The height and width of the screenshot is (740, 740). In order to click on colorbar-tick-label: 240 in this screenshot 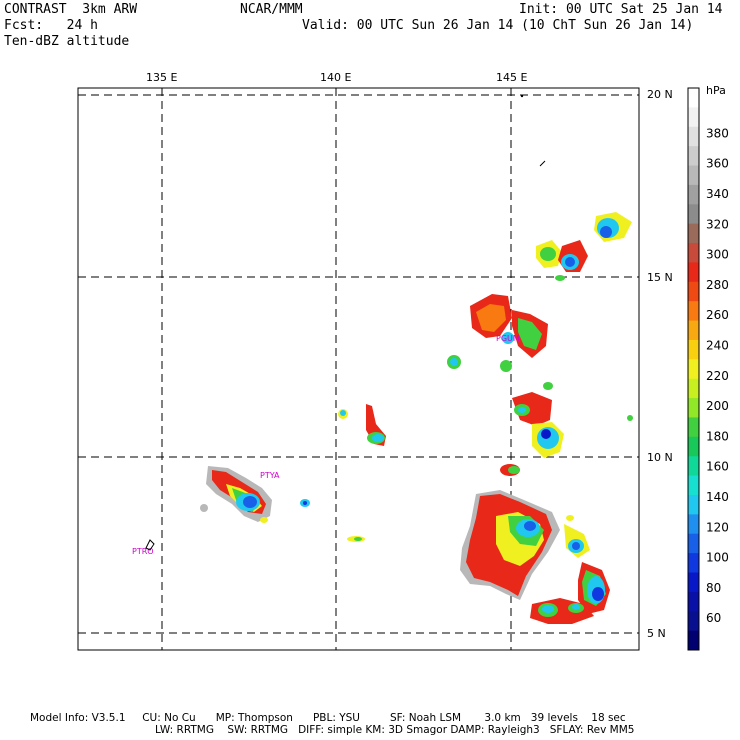, I will do `click(717, 346)`.